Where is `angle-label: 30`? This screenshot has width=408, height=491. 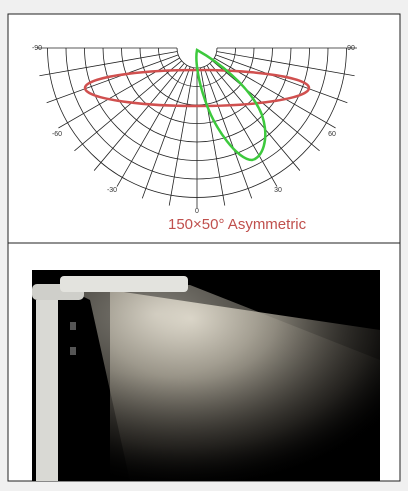 angle-label: 30 is located at coordinates (278, 190).